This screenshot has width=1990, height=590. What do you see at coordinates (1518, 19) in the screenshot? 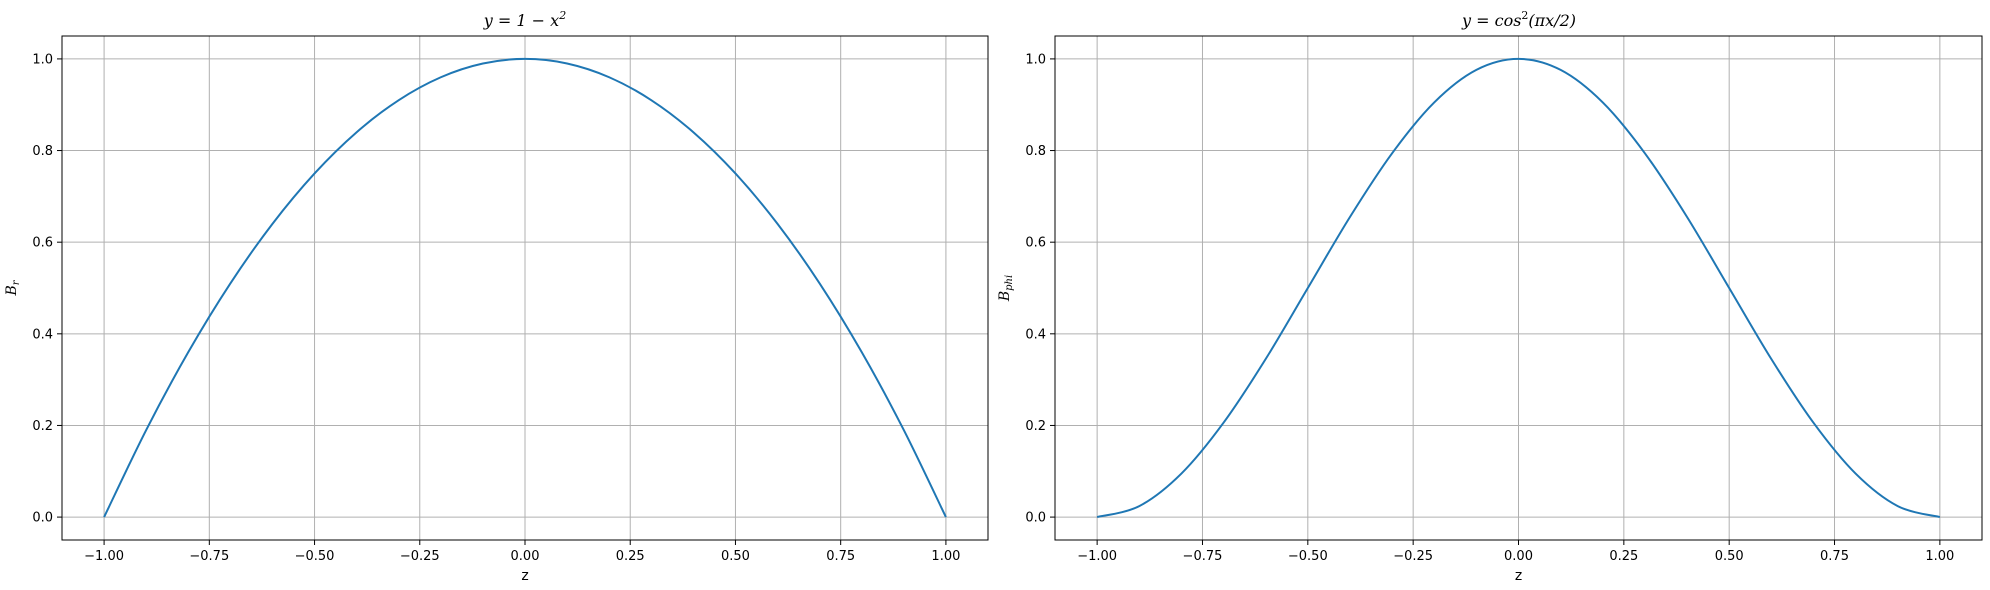
I see `chart-title: y = cos2(πx/2)` at bounding box center [1518, 19].